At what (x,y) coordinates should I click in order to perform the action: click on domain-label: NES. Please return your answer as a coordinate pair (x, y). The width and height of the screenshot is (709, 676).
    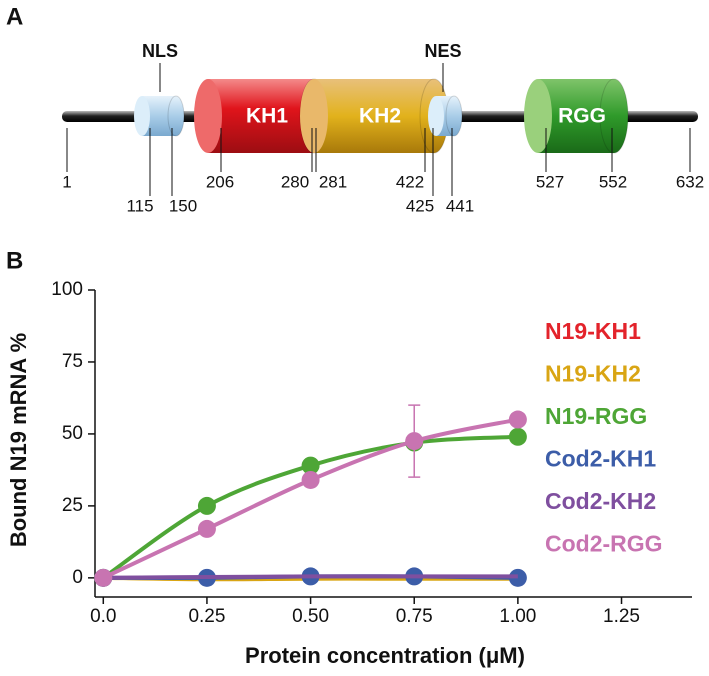
    Looking at the image, I should click on (442, 51).